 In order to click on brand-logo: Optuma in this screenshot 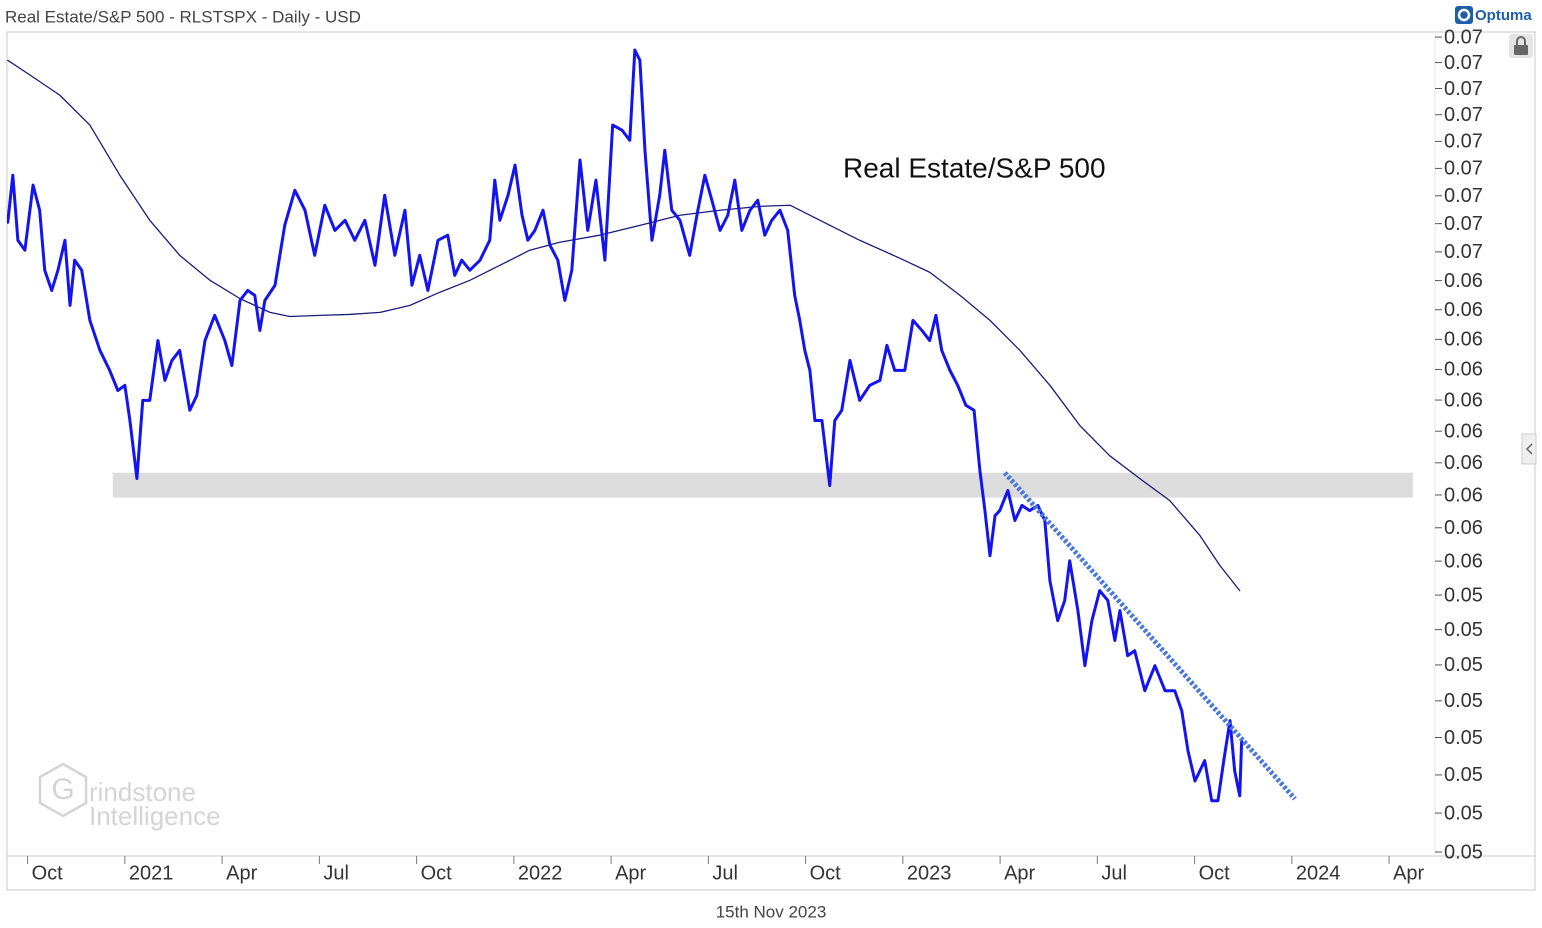, I will do `click(1493, 15)`.